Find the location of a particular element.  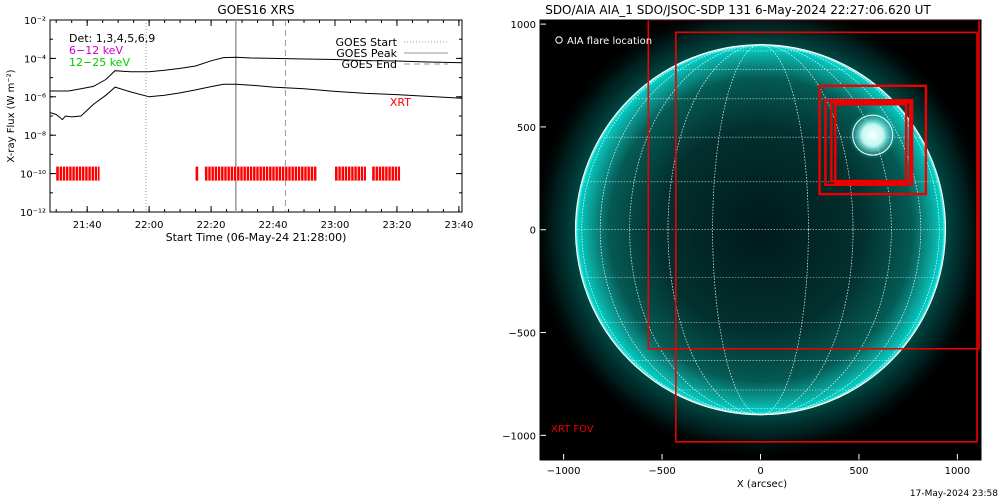

marker-legend-label: GOES Start is located at coordinates (367, 42).